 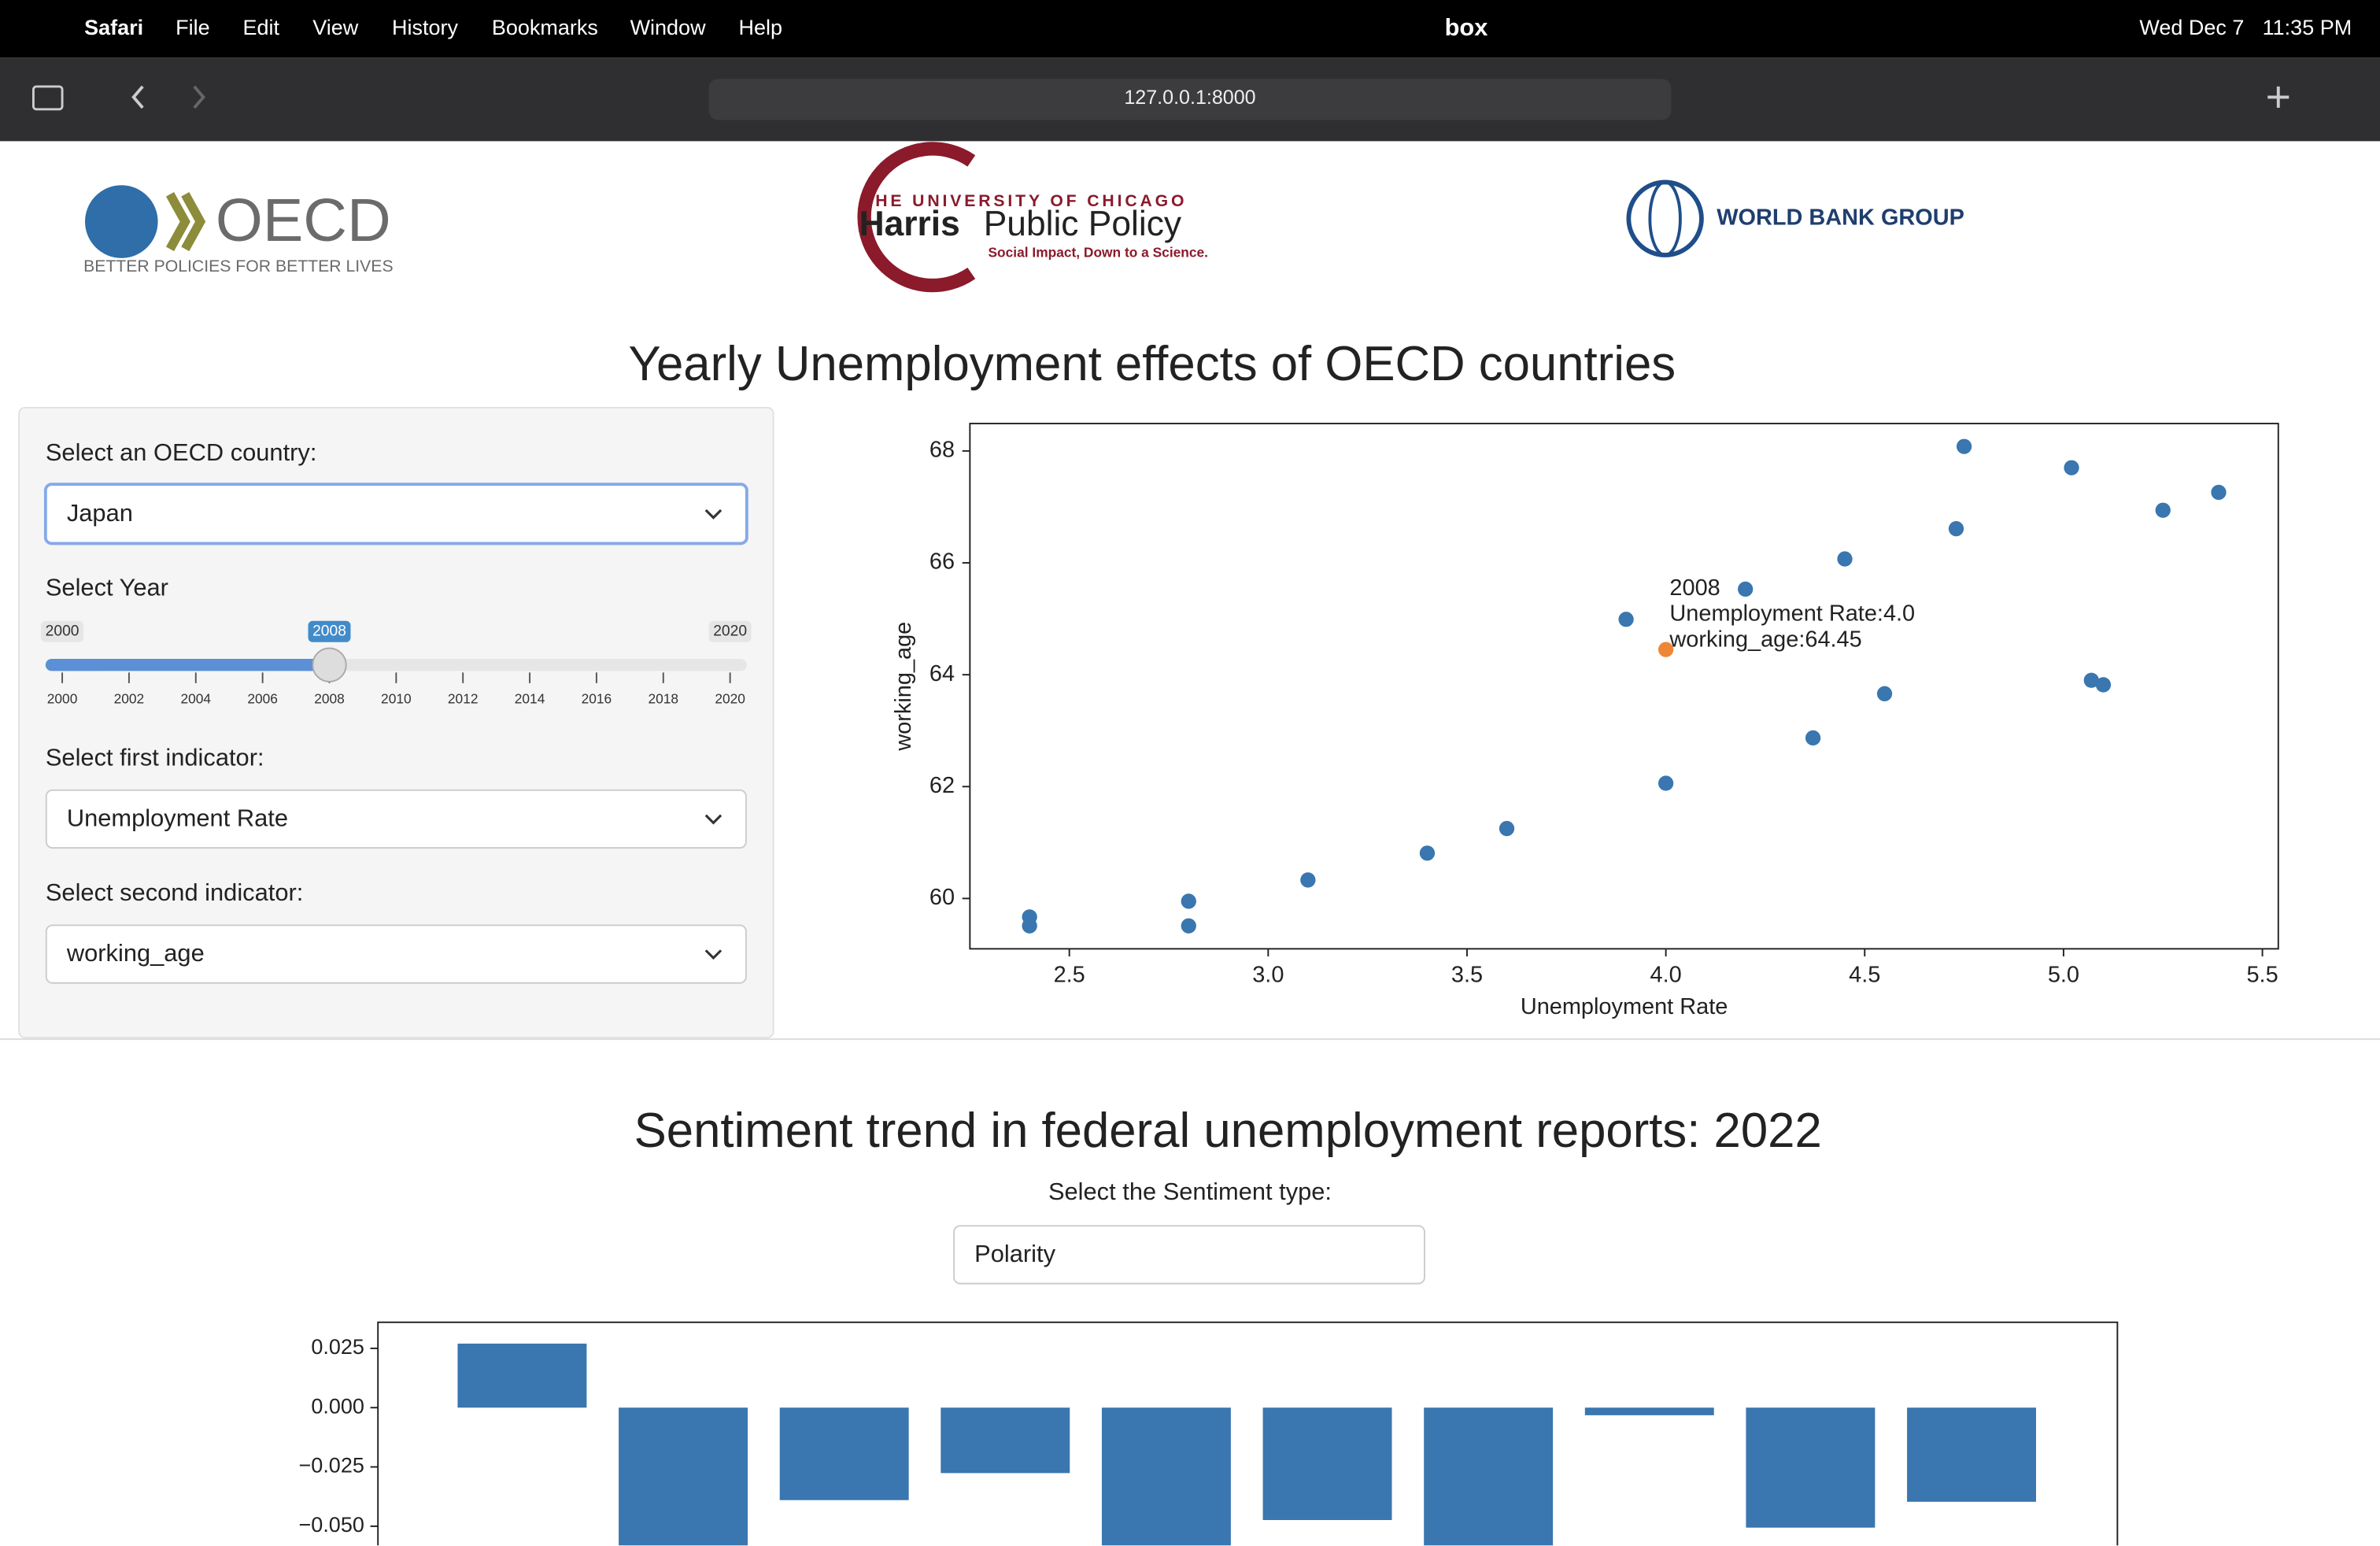 I want to click on y-tick-label: 0.000, so click(x=337, y=1406).